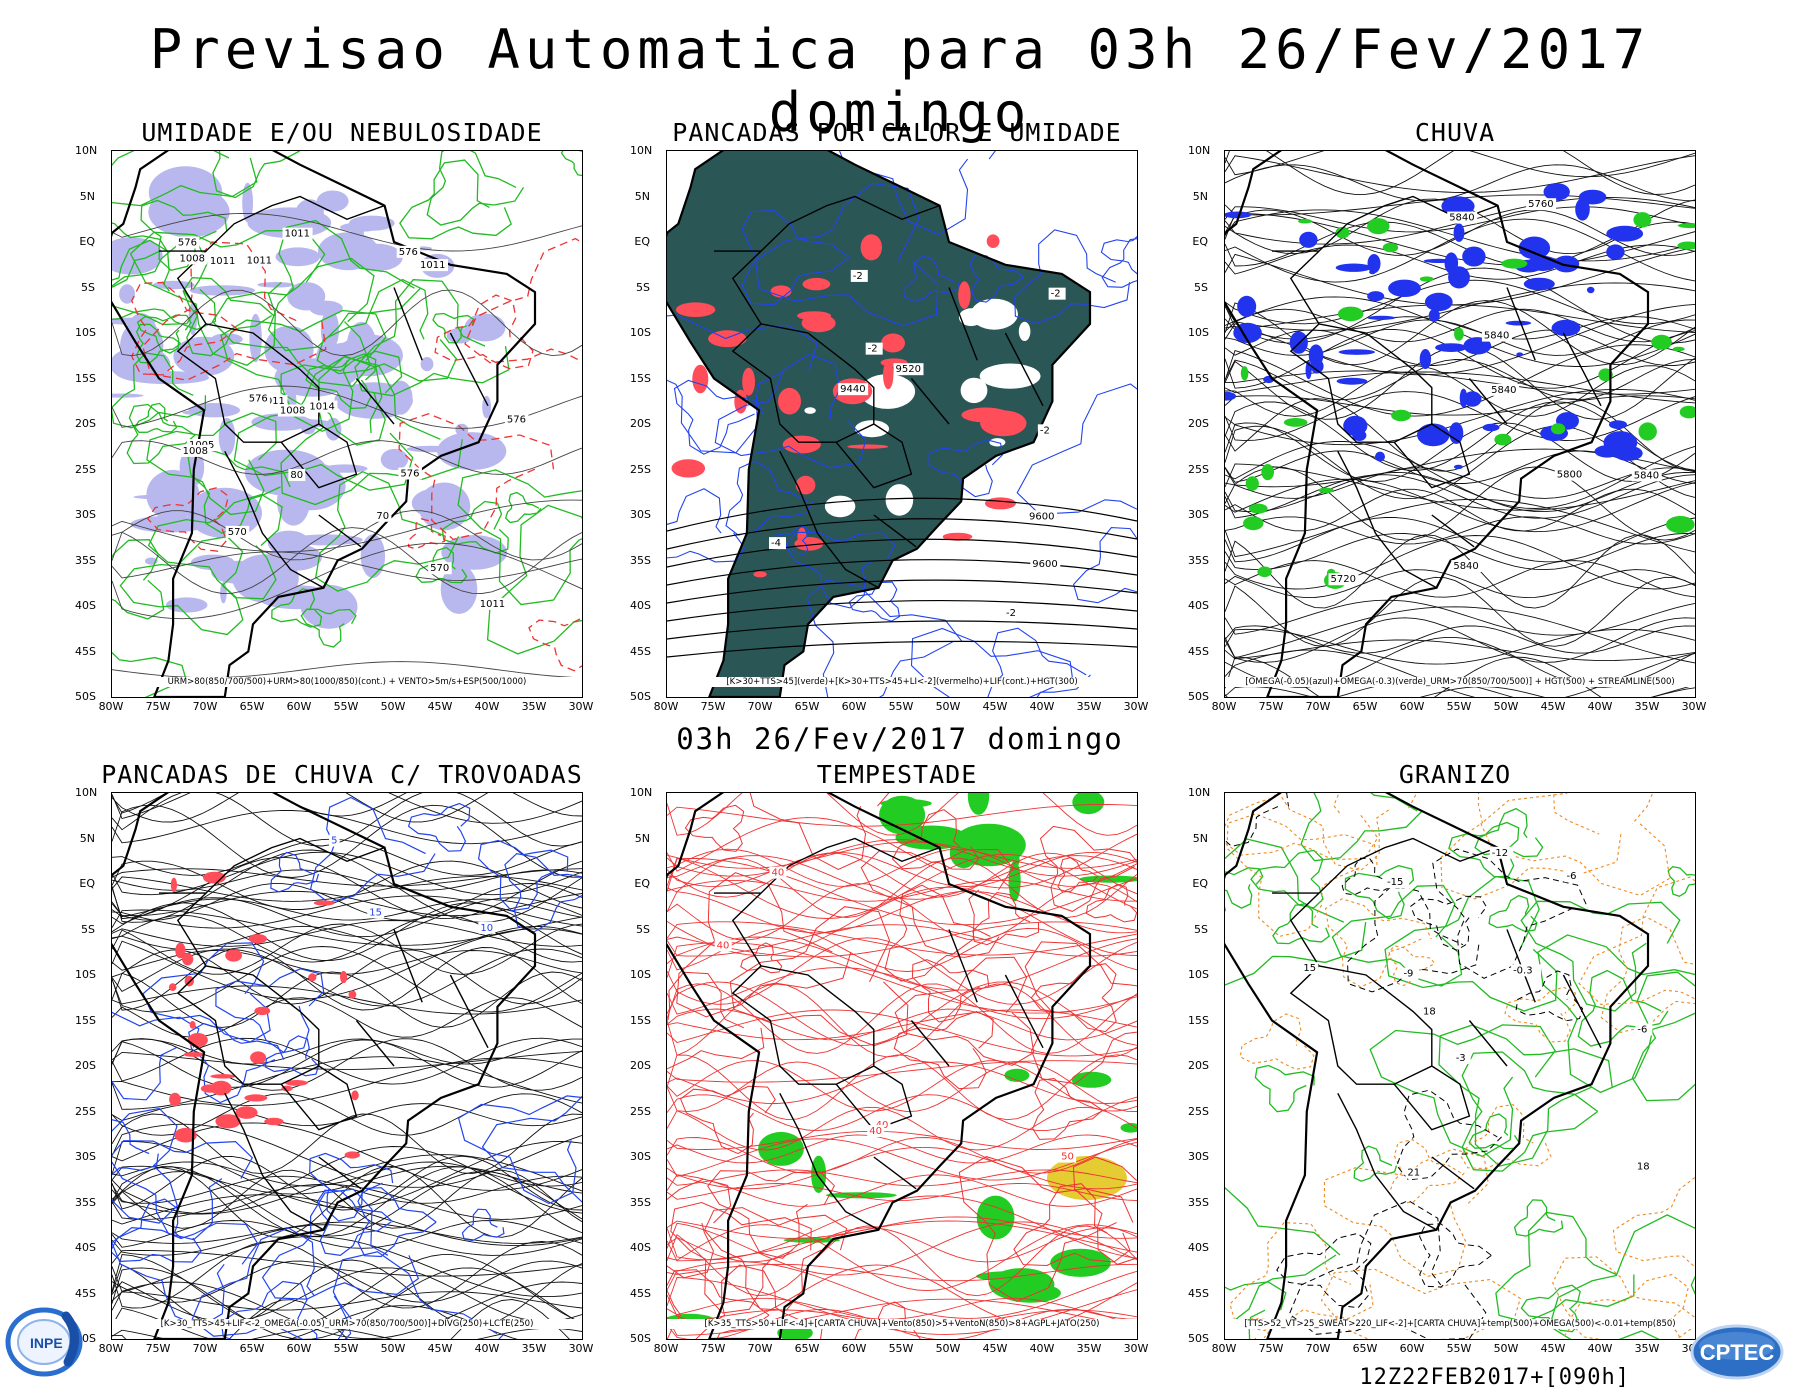  Describe the element at coordinates (1553, 1348) in the screenshot. I see `longitude-tick-label: 45W` at that location.